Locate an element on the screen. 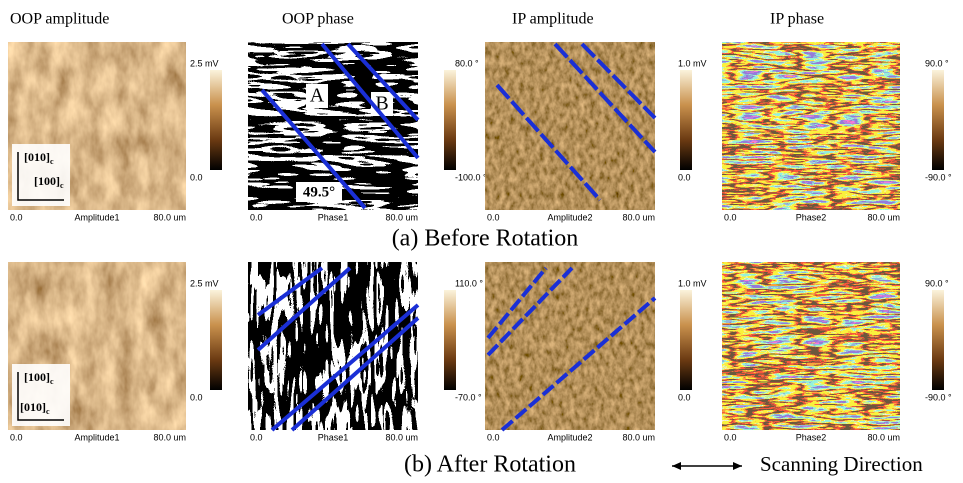 This screenshot has width=963, height=483. angle-label: 49.5° is located at coordinates (319, 192).